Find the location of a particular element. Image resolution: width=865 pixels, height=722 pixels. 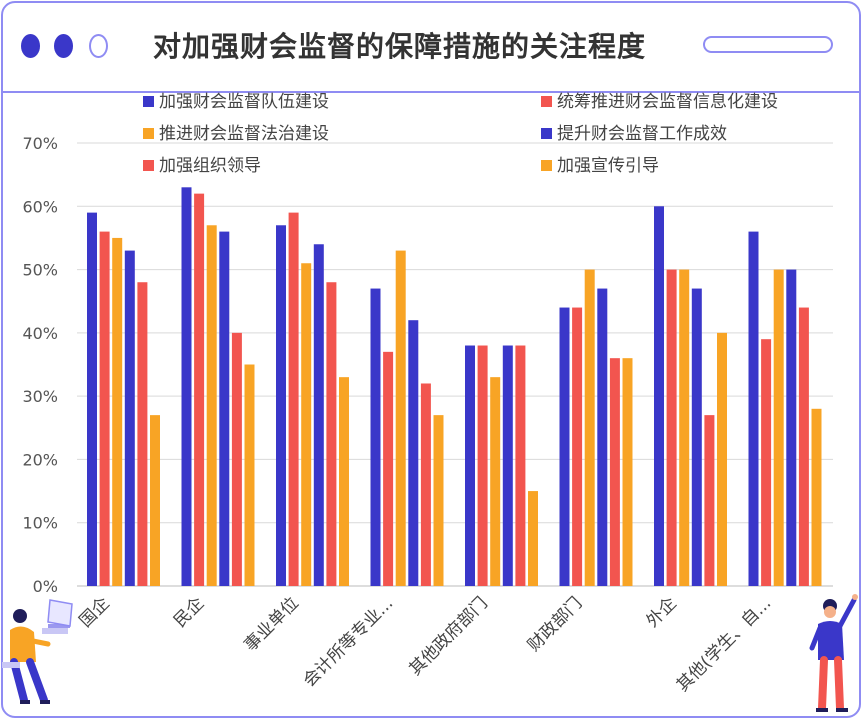

y-tick-label: 0% is located at coordinates (45, 586).